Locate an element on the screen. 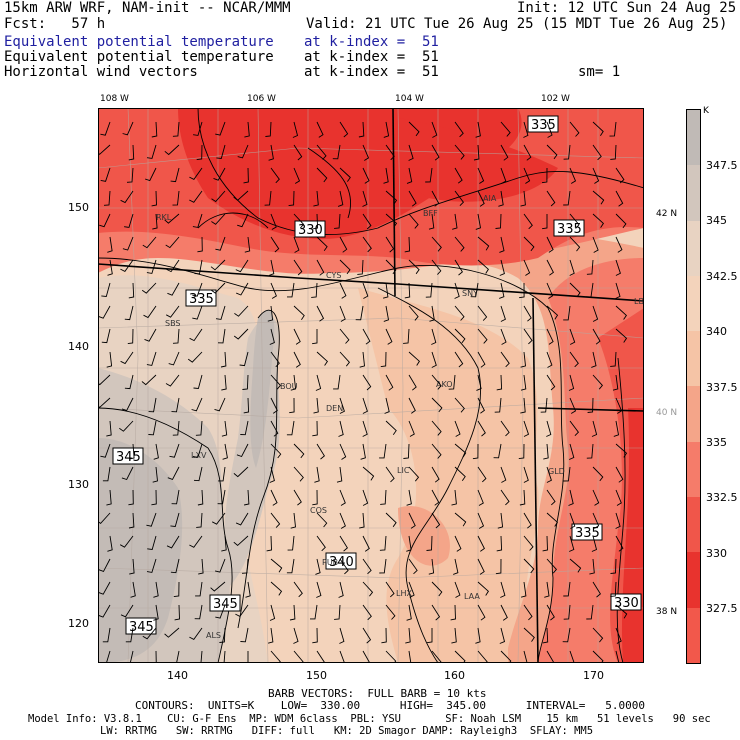 Image resolution: width=740 pixels, height=740 pixels. station-label: BFF is located at coordinates (430, 213).